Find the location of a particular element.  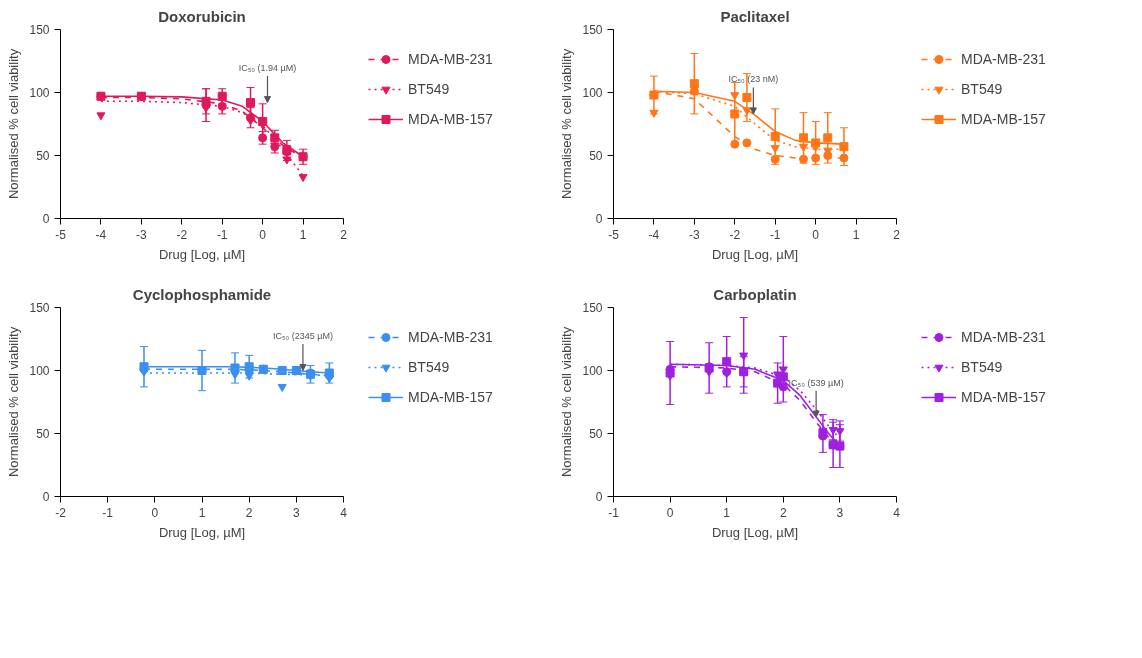

chart-title: Cyclophosphamide is located at coordinates (202, 294).